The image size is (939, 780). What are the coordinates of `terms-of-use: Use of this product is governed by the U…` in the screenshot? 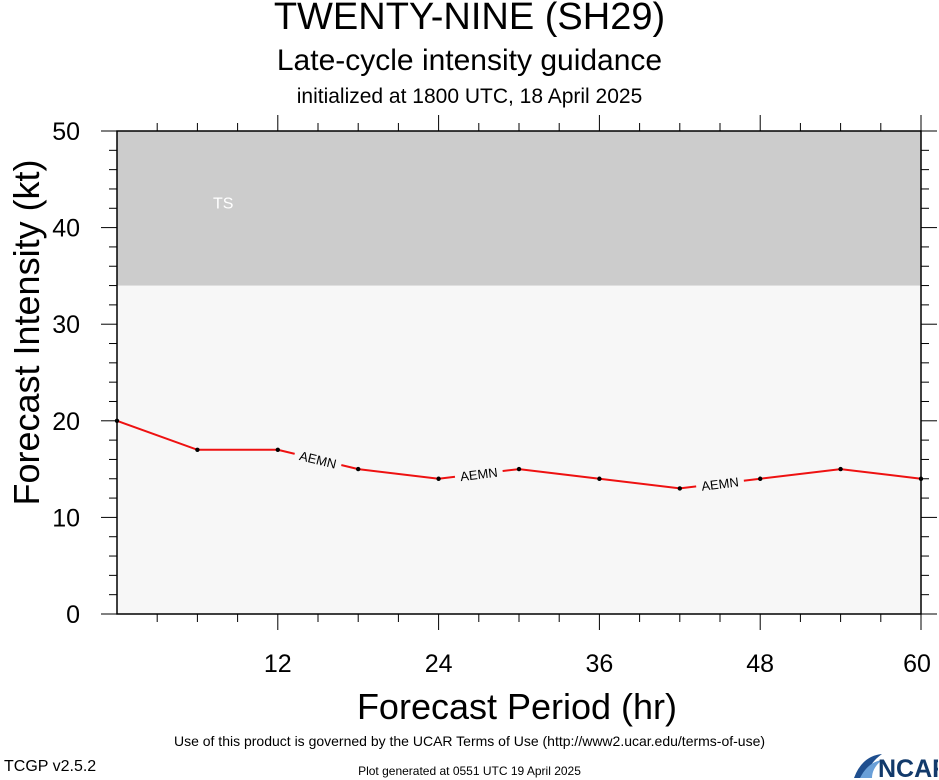 It's located at (469, 741).